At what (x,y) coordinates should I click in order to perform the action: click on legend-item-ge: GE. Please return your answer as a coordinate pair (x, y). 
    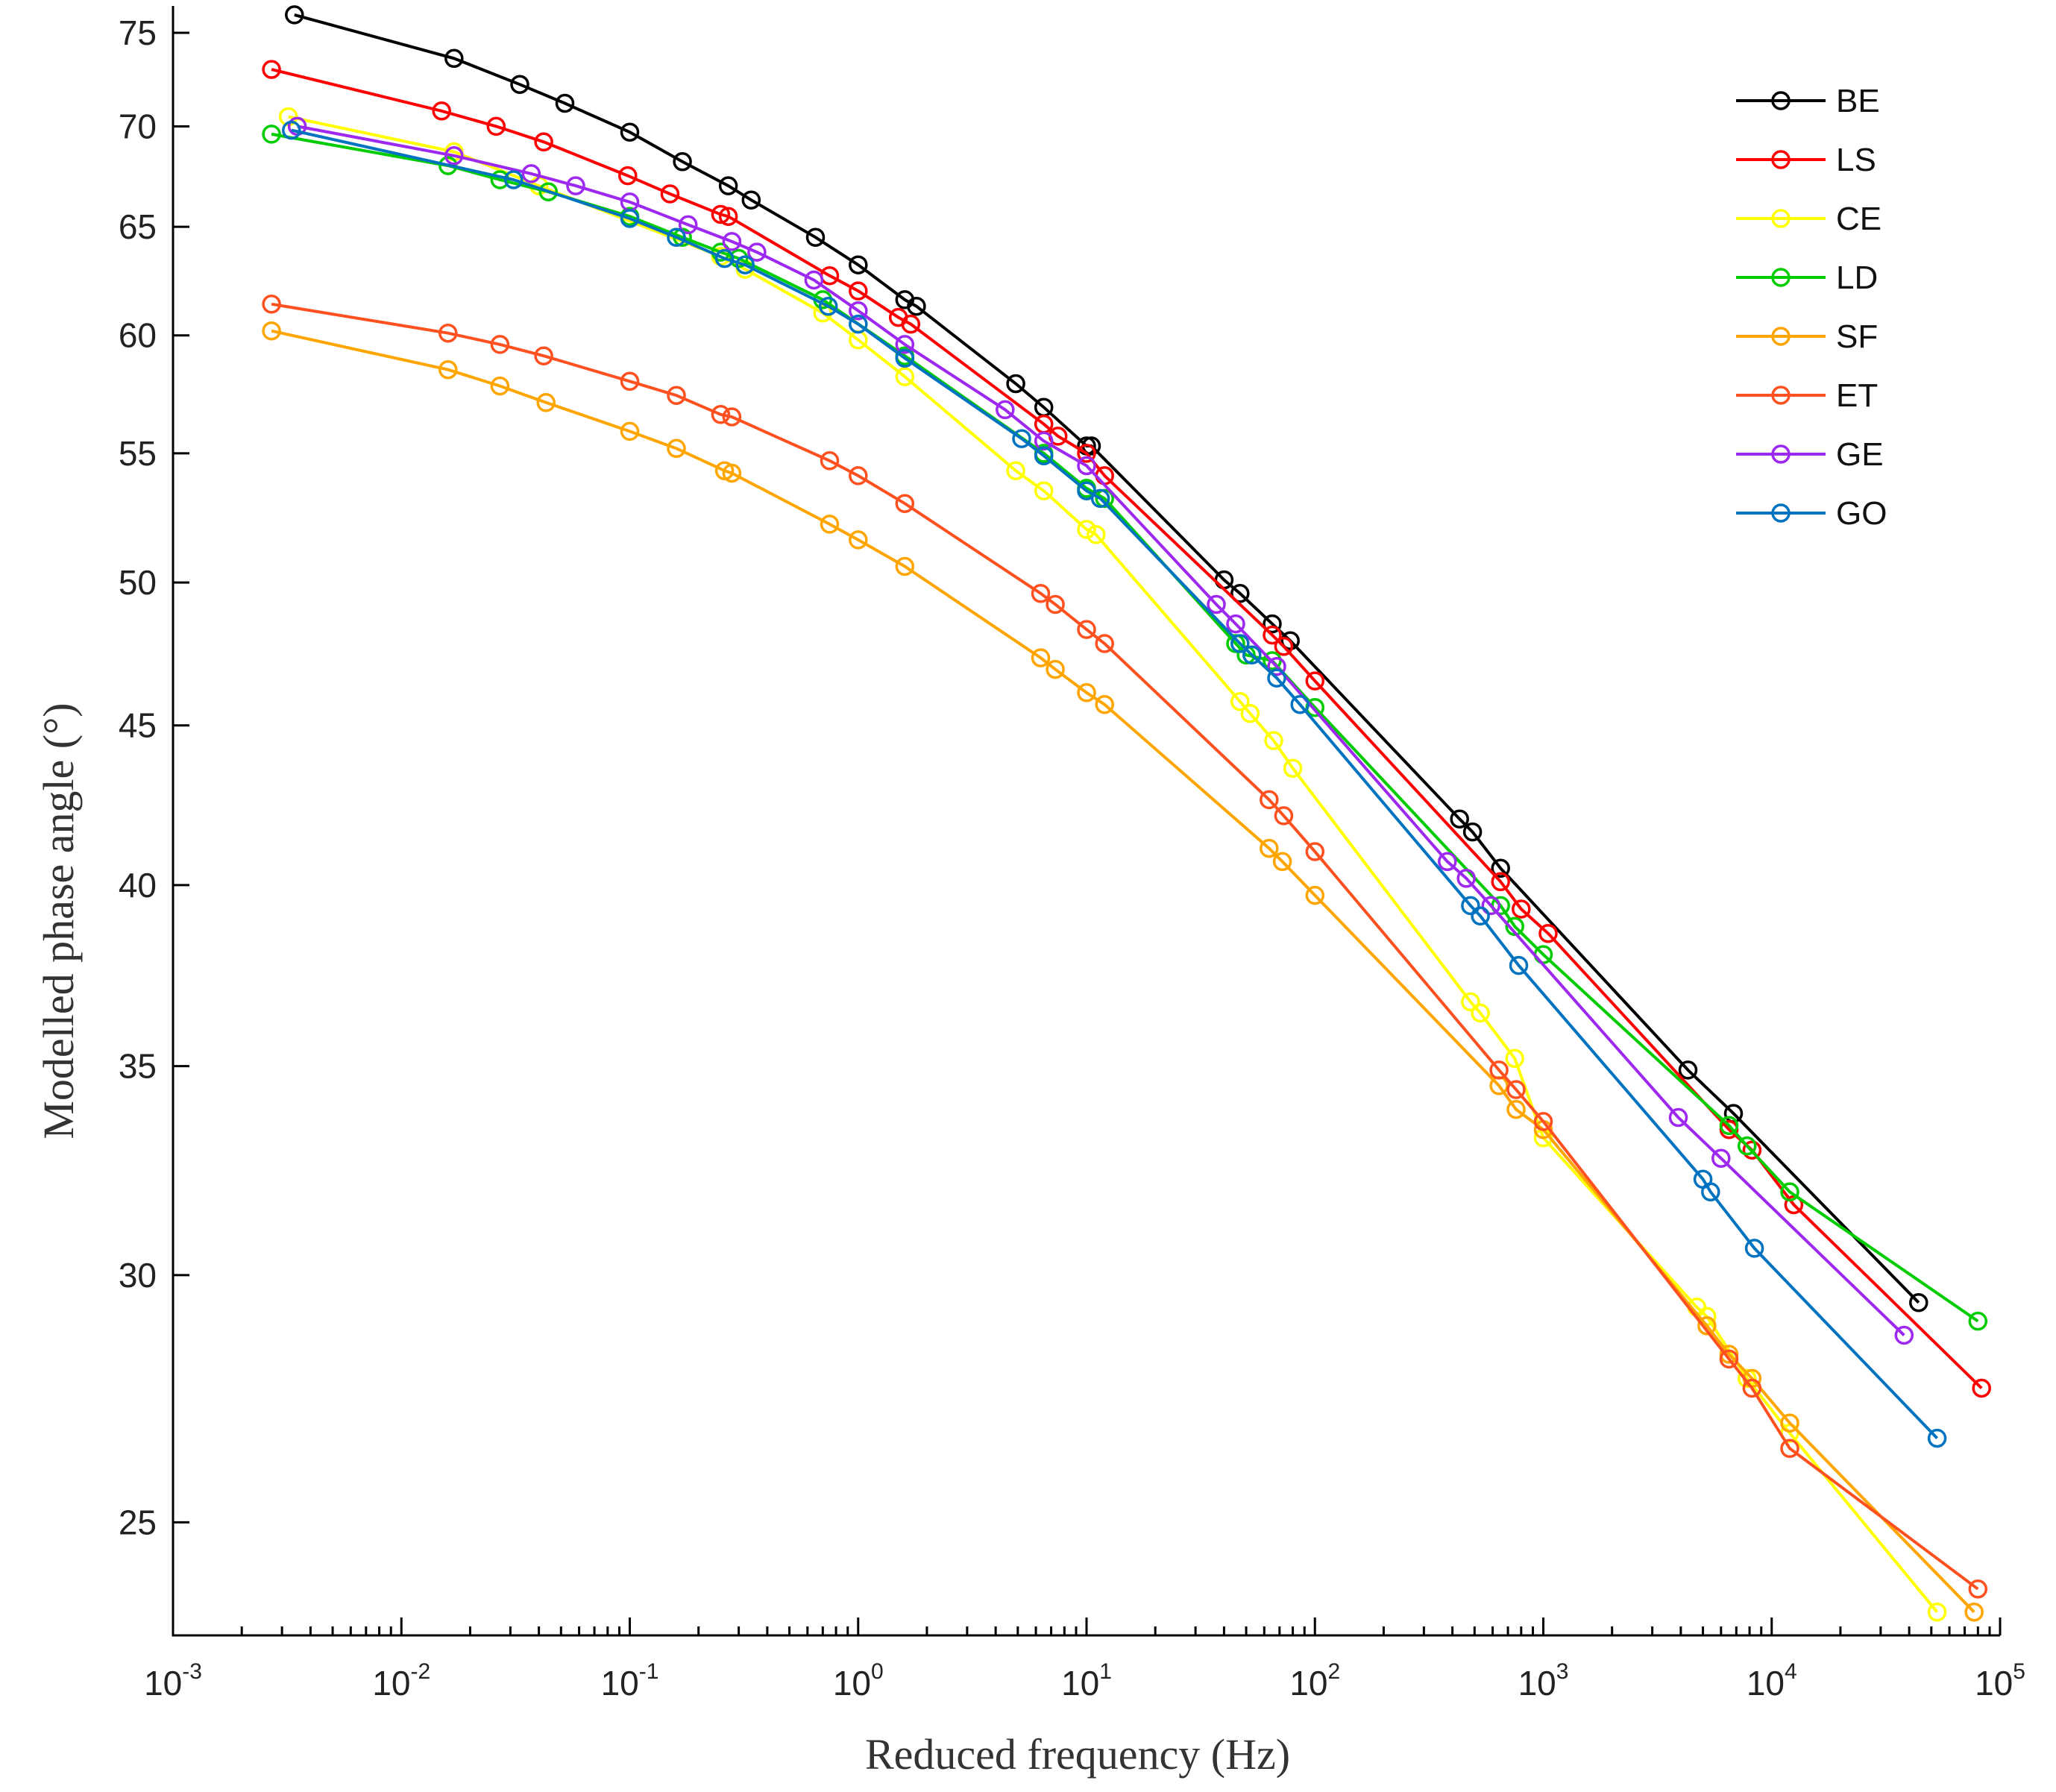
    Looking at the image, I should click on (1810, 454).